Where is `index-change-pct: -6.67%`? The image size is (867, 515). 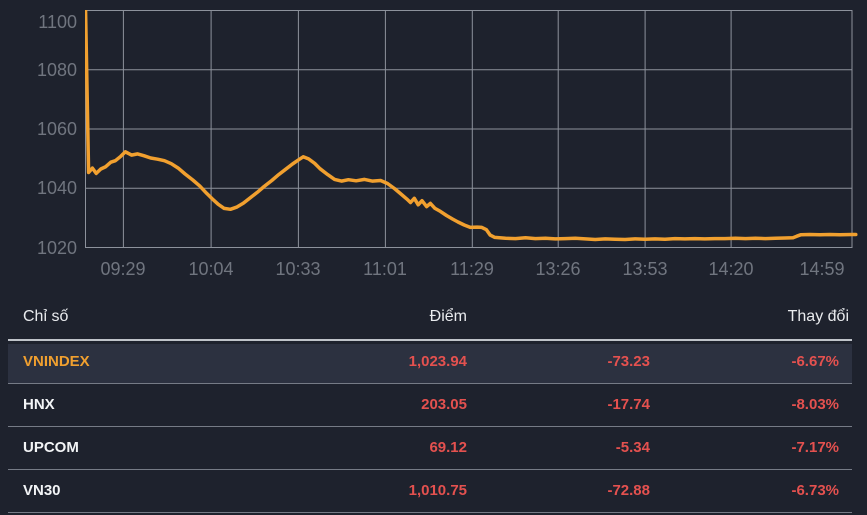
index-change-pct: -6.67% is located at coordinates (815, 361).